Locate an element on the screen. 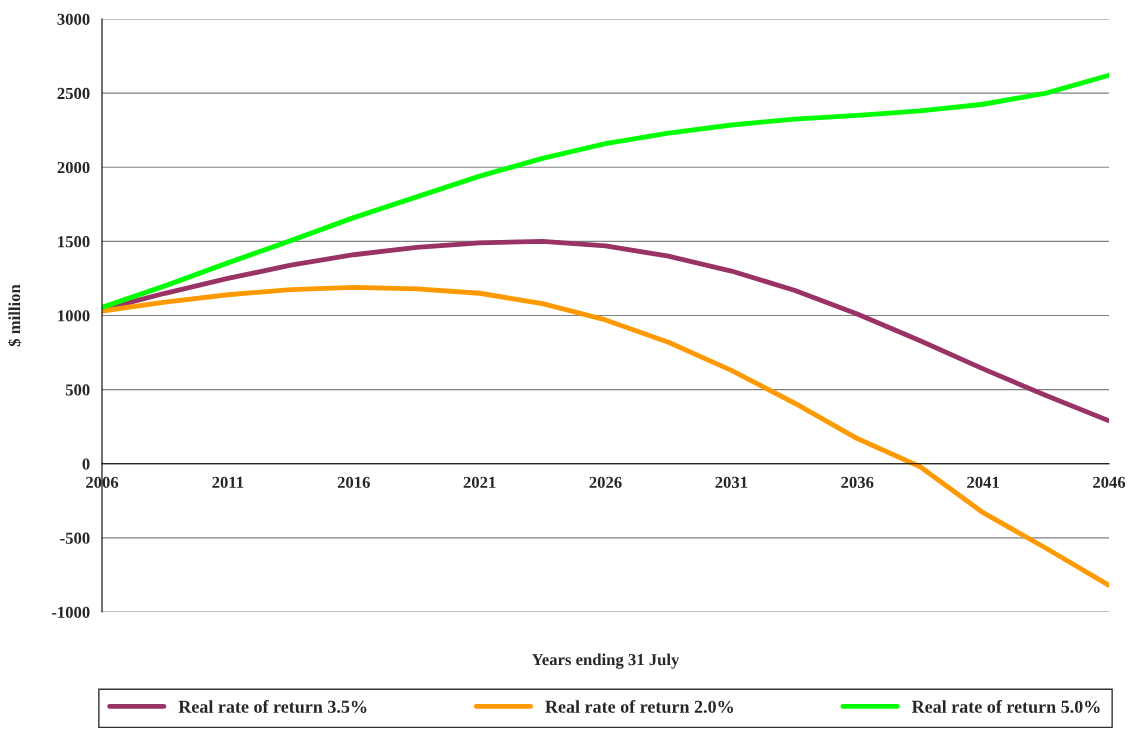 Image resolution: width=1133 pixels, height=733 pixels. y-tick-label: 500 is located at coordinates (77, 390).